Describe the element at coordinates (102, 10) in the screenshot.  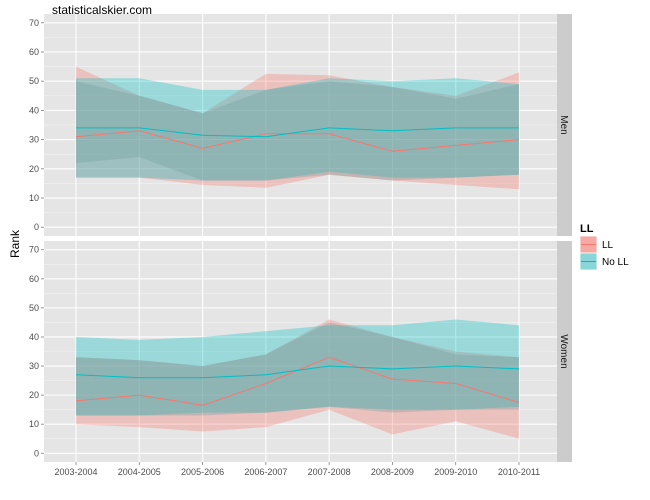
I see `watermark-text: statisticalskier.com` at that location.